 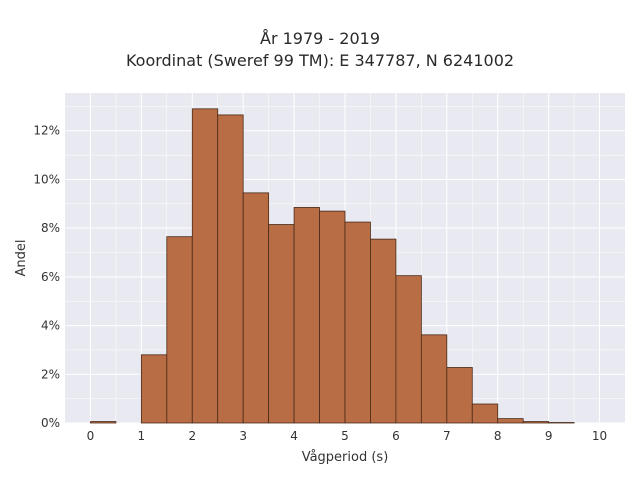 I want to click on x-tick-label: 5, so click(x=345, y=436).